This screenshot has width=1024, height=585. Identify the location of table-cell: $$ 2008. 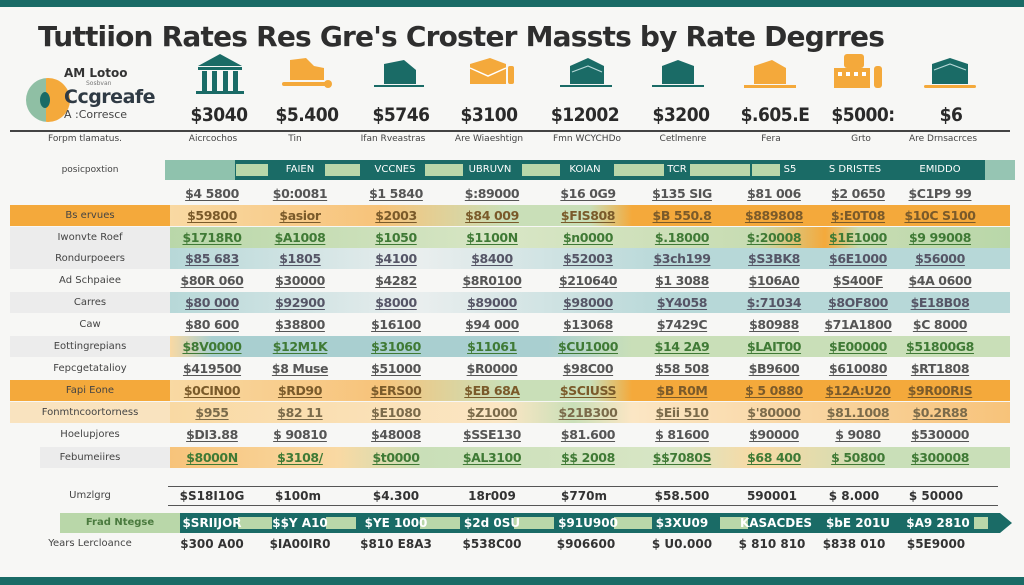
(588, 457).